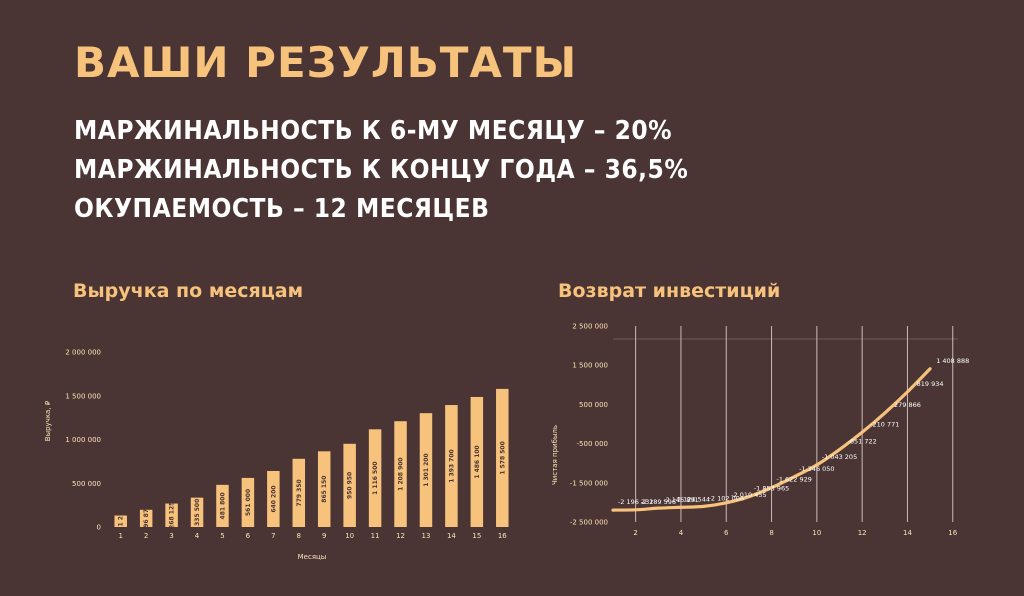  Describe the element at coordinates (884, 424) in the screenshot. I see `point-value-label: -210 771` at that location.